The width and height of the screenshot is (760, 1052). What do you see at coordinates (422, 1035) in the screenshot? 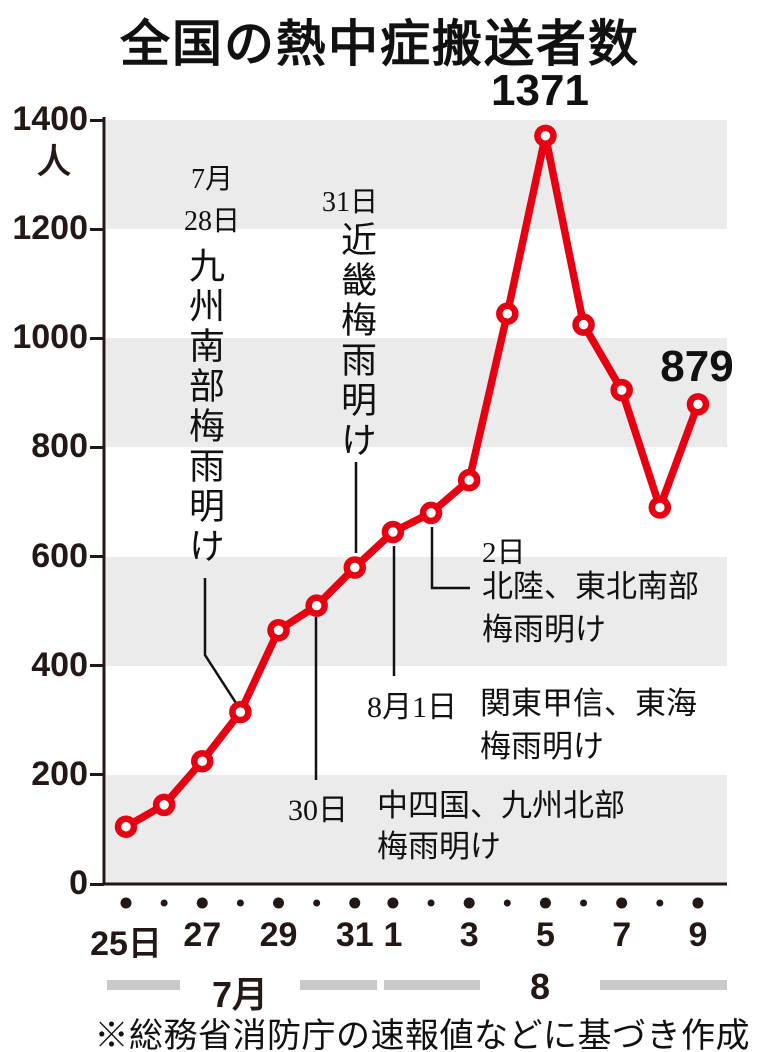
I see `source-note: ※総務省消防庁の速報値などに基づき作成` at bounding box center [422, 1035].